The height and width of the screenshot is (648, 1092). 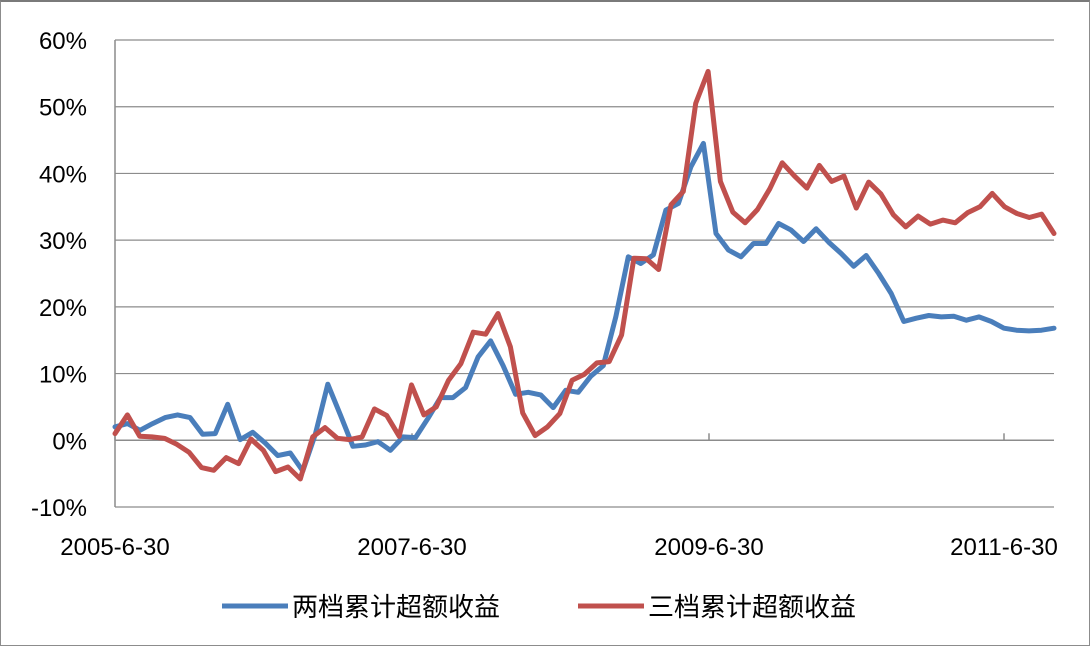 I want to click on x-tick-label: 2009-6-30, so click(x=708, y=547).